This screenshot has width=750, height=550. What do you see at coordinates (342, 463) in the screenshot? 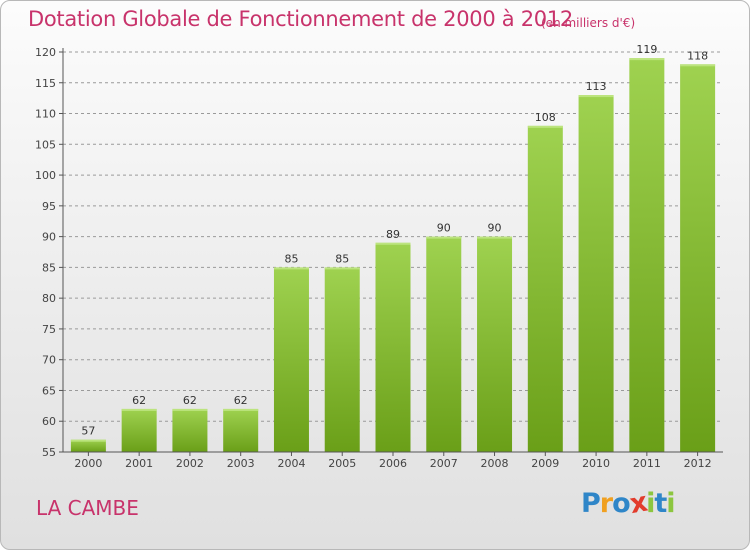
I see `x-tick-label: 2005` at bounding box center [342, 463].